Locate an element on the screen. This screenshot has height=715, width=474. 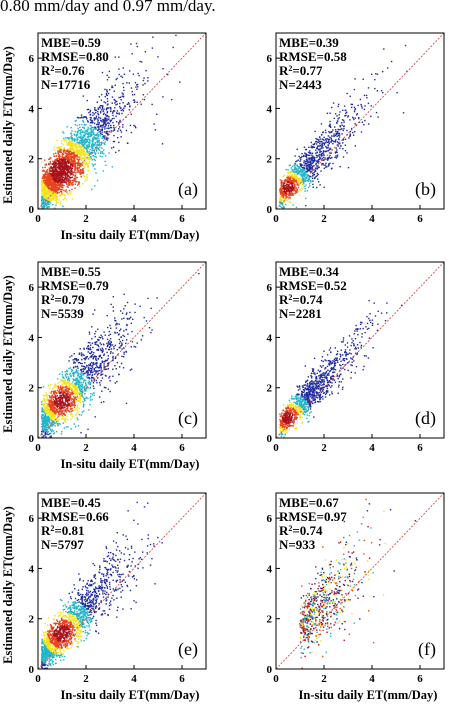
point-cloud is located at coordinates (122, 350).